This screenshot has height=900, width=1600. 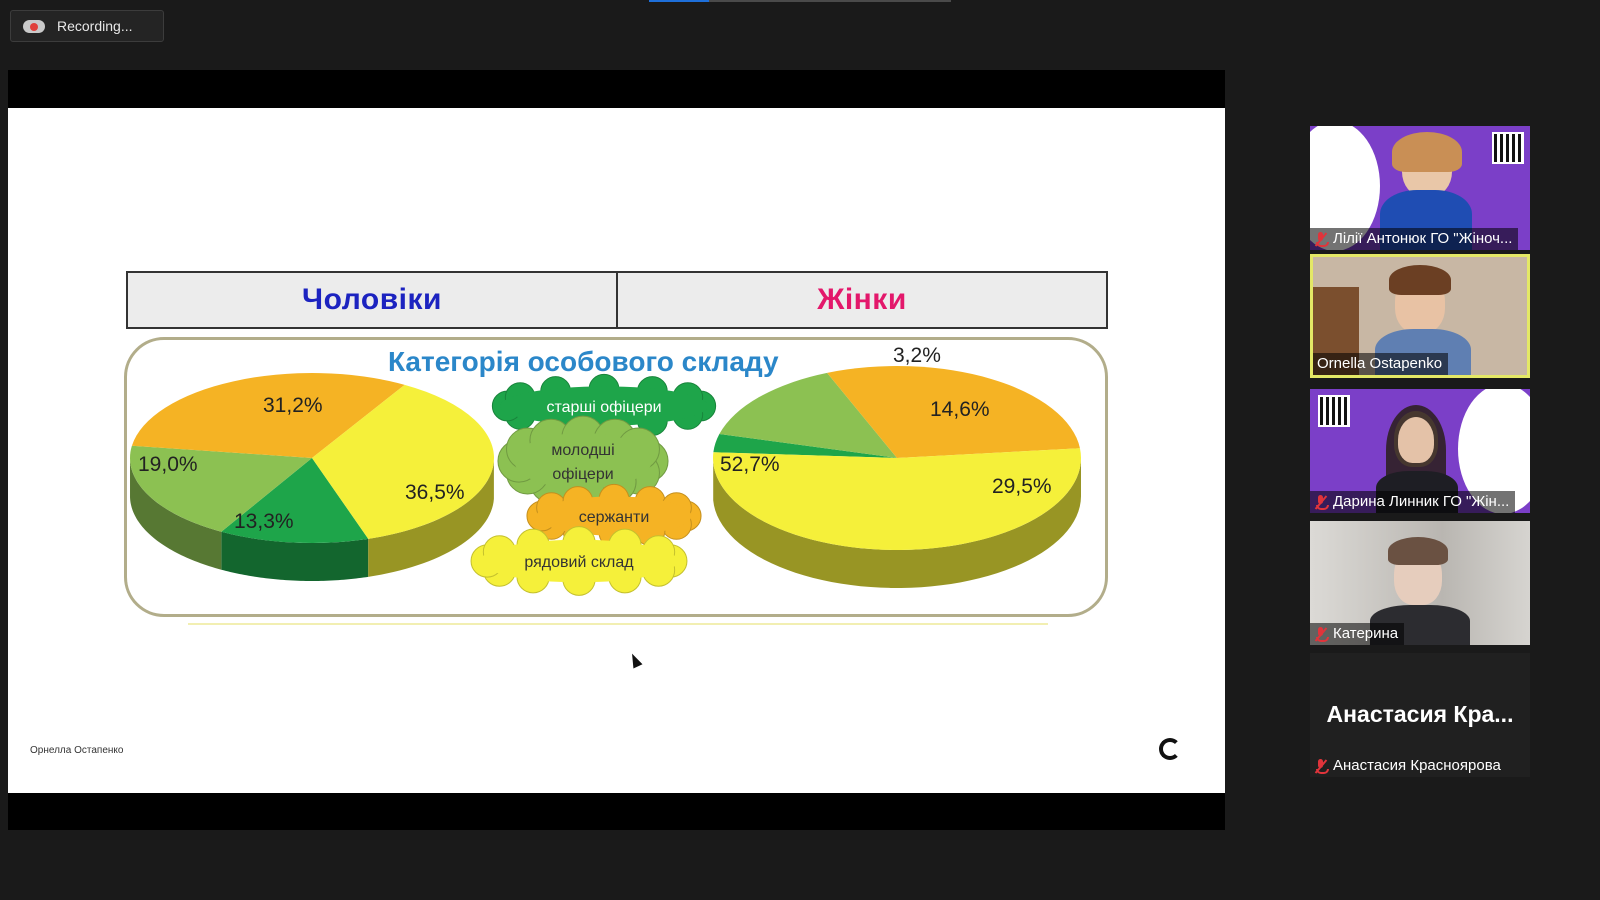 What do you see at coordinates (1420, 316) in the screenshot?
I see `participant-tile-active-speaker: Ornella Ostapenko` at bounding box center [1420, 316].